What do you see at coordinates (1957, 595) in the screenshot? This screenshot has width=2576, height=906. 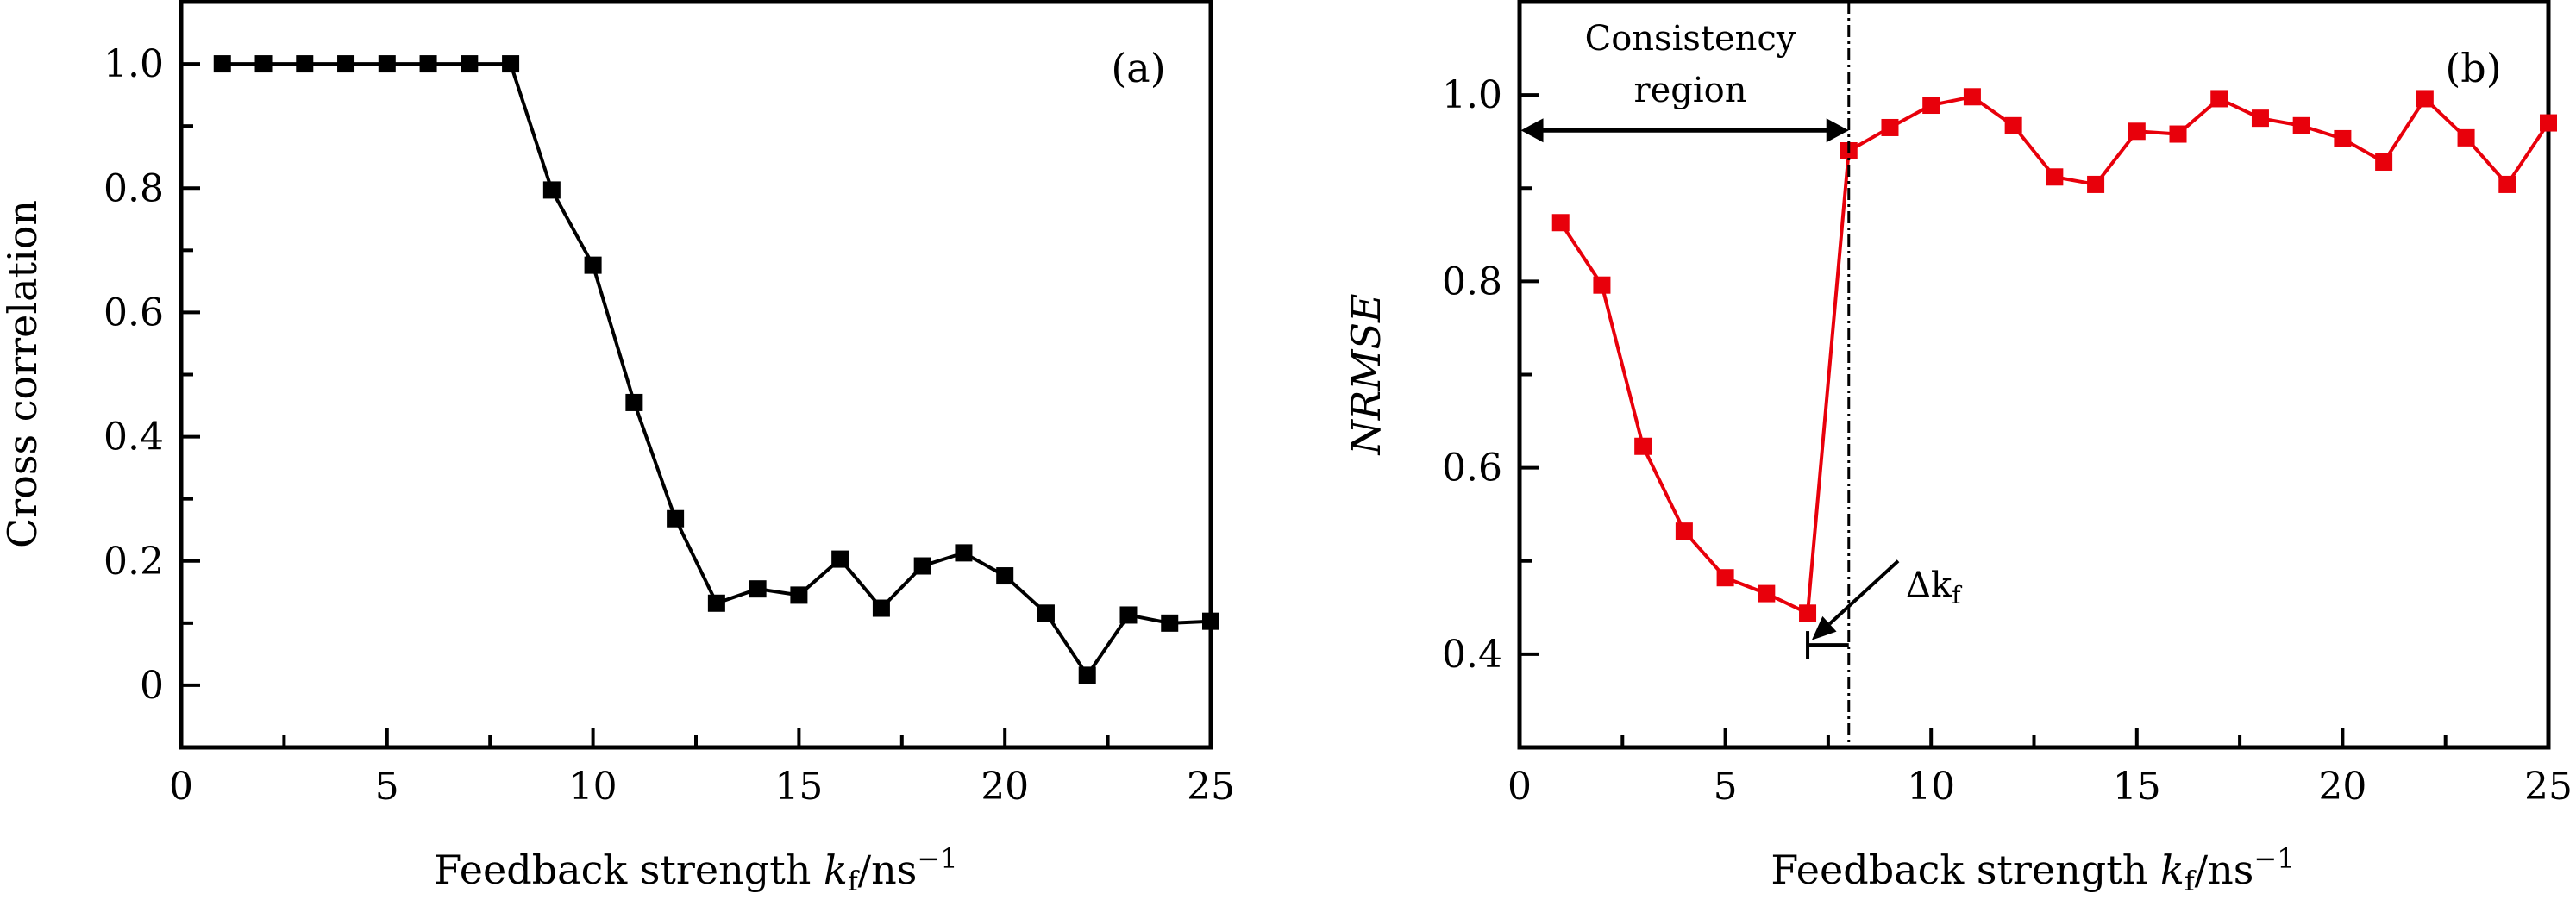 I see `delta-kf-sub: f` at bounding box center [1957, 595].